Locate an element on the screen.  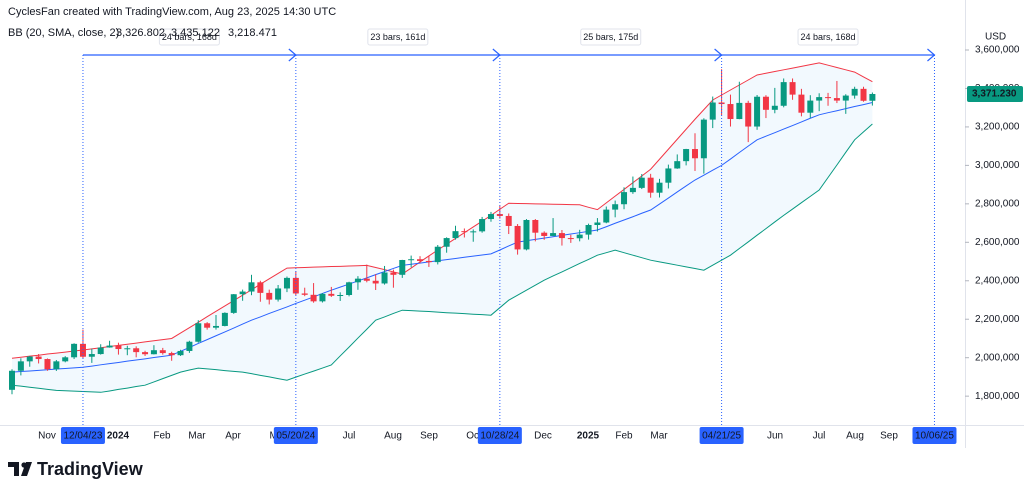
currency: USD is located at coordinates (995, 37).